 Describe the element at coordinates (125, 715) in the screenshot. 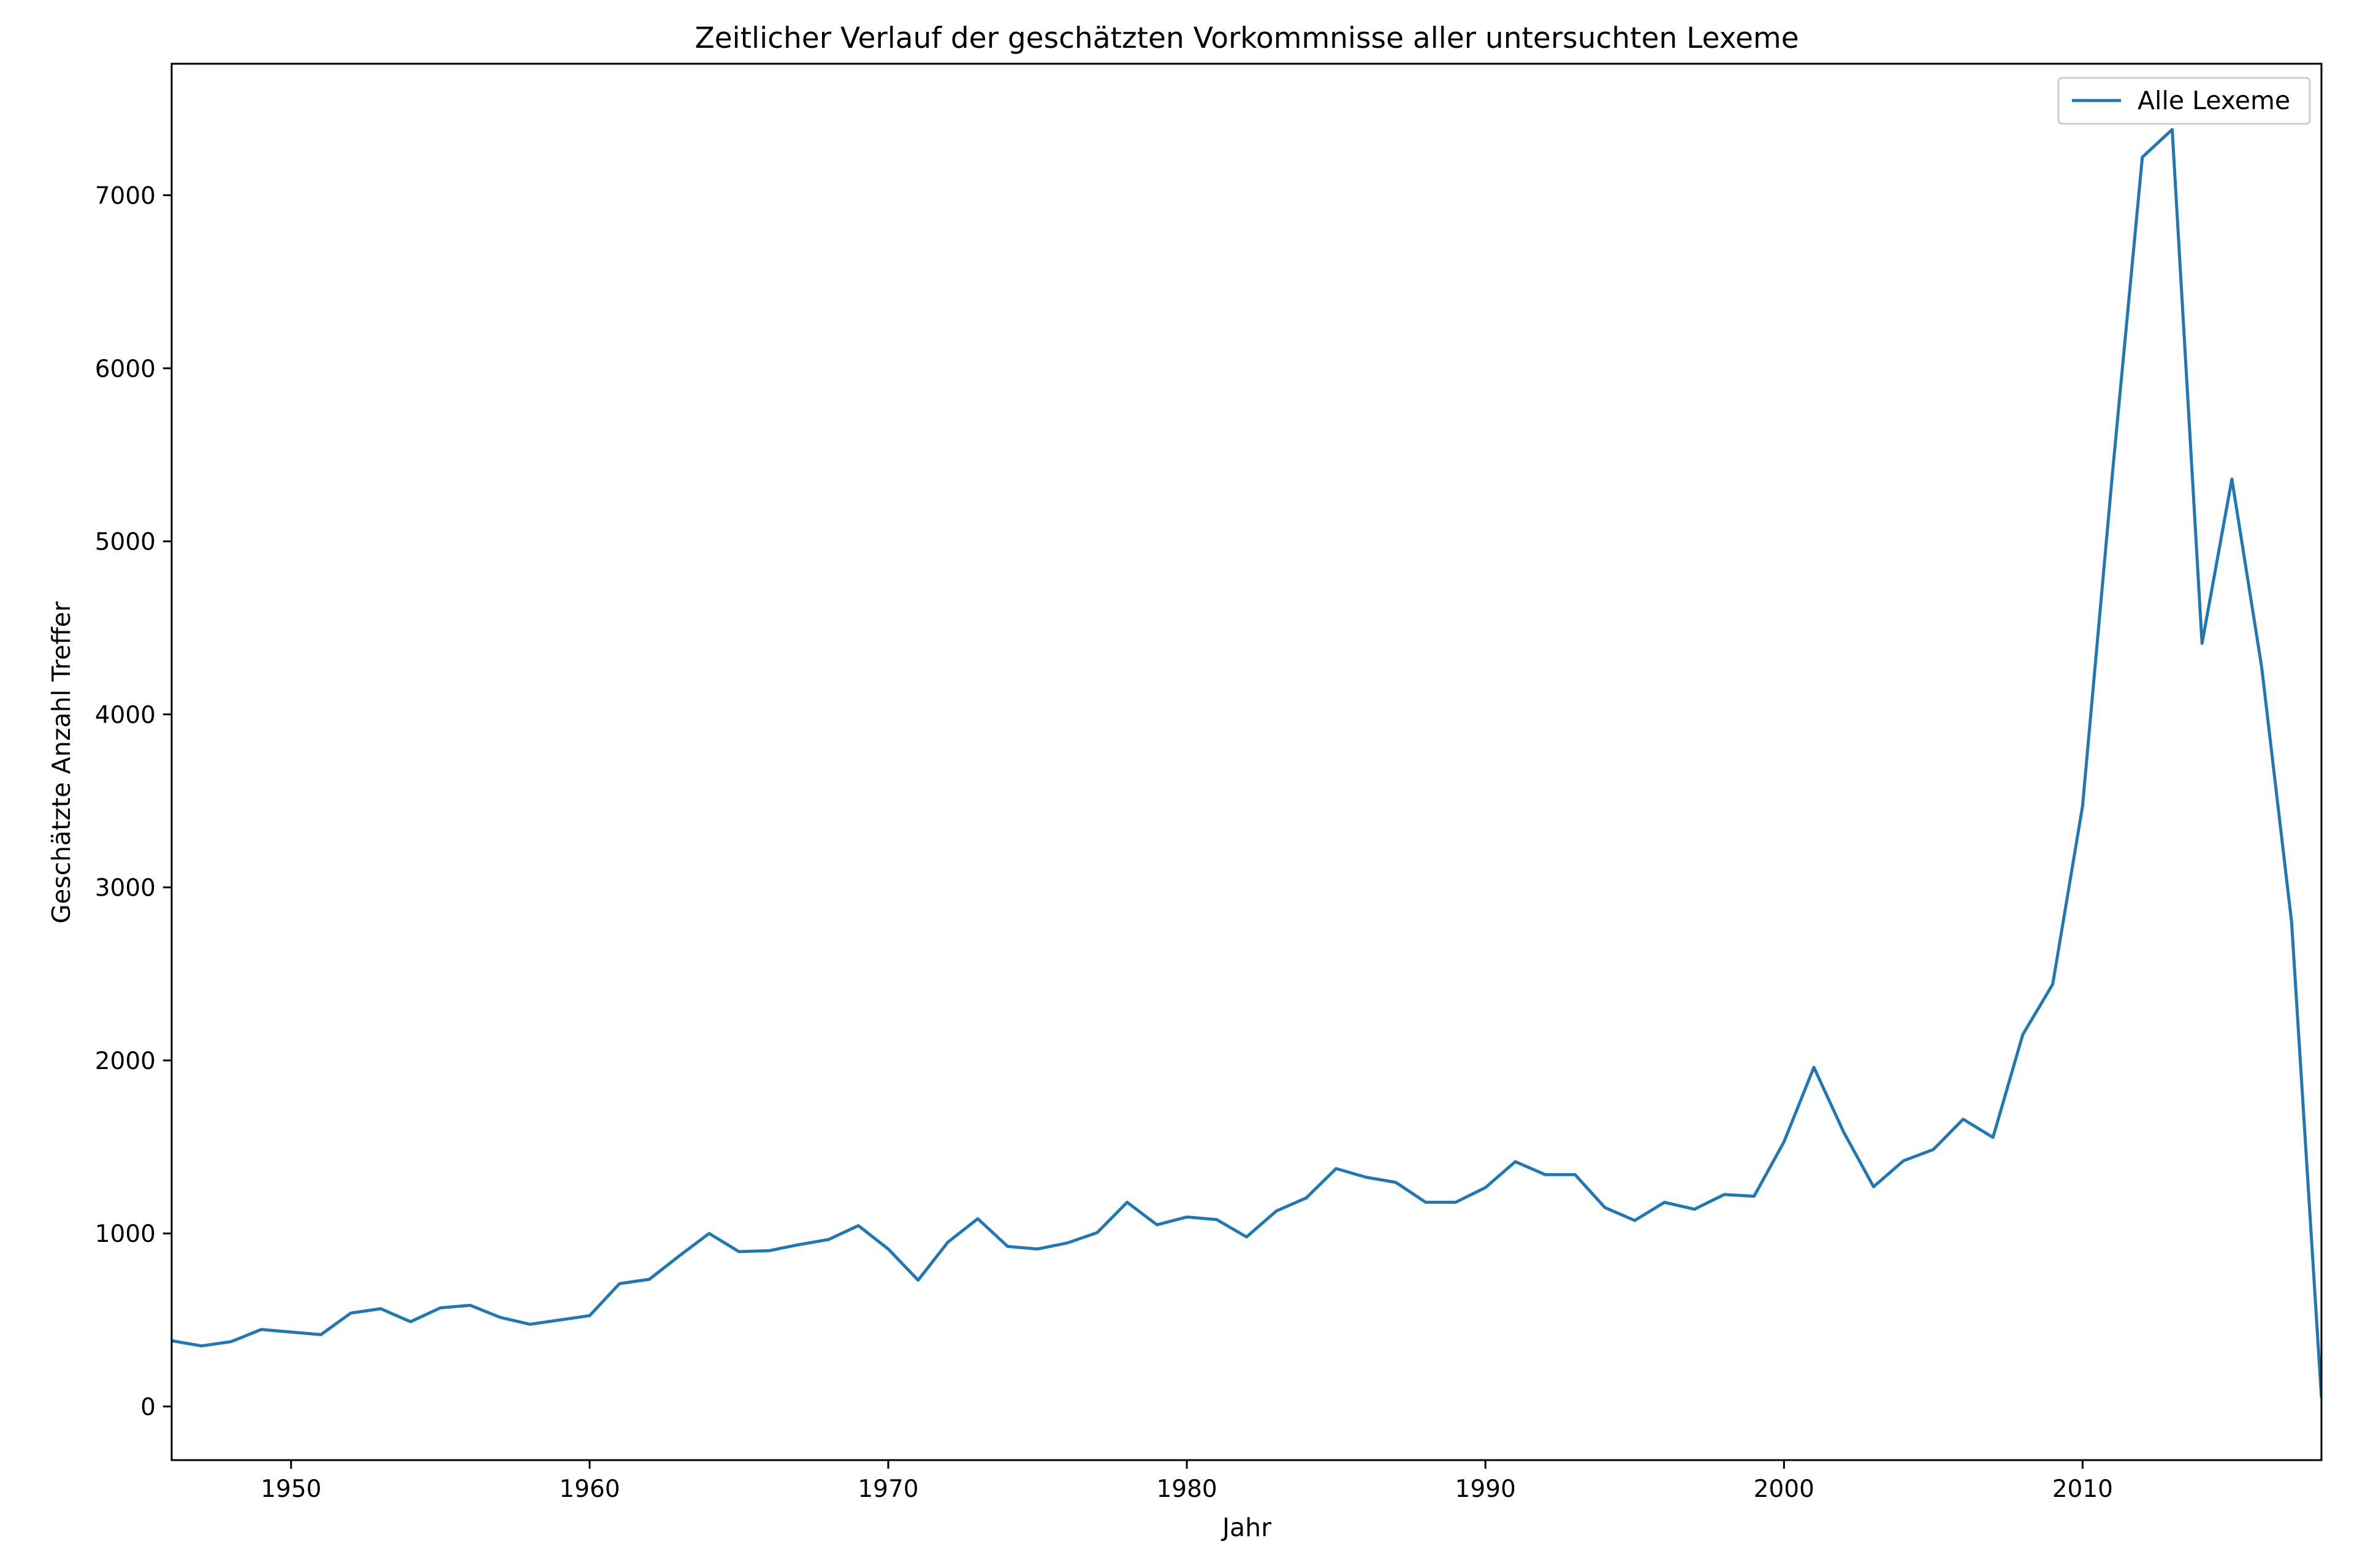

I see `y-tick-label: 4000` at that location.